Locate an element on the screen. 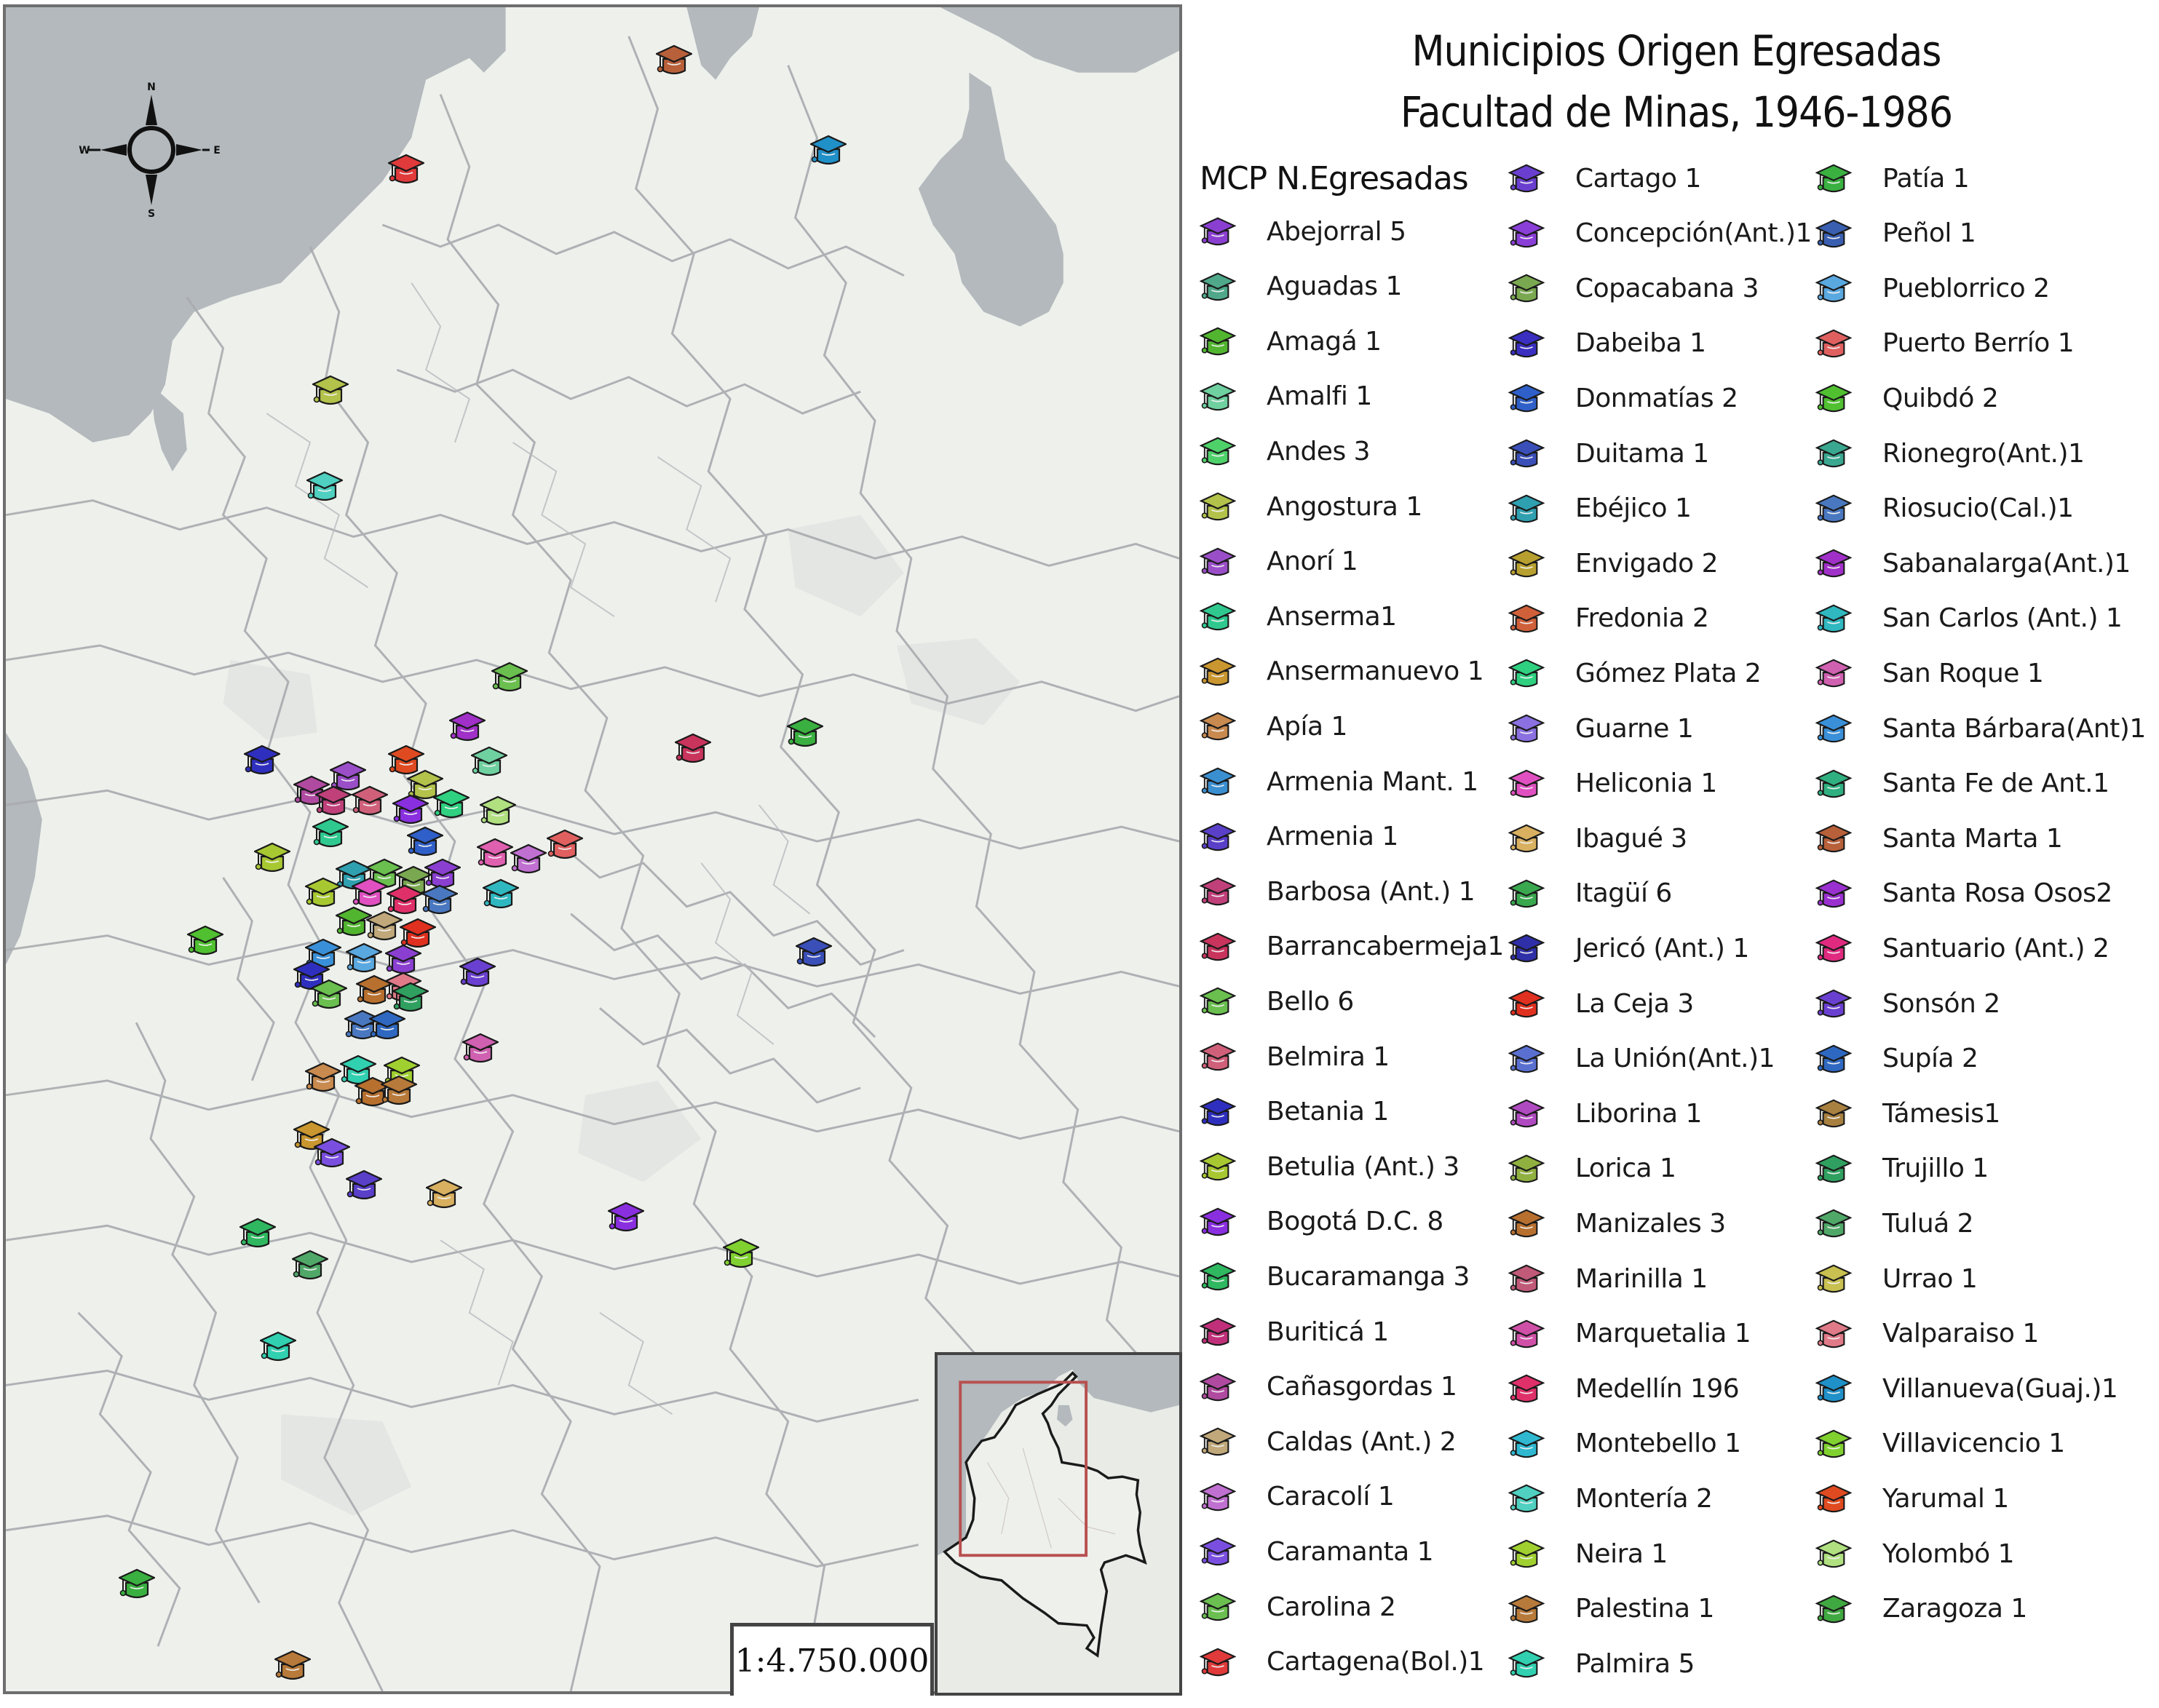 The width and height of the screenshot is (2159, 1708). legend-item-label: Palmira 5 is located at coordinates (1635, 1663).